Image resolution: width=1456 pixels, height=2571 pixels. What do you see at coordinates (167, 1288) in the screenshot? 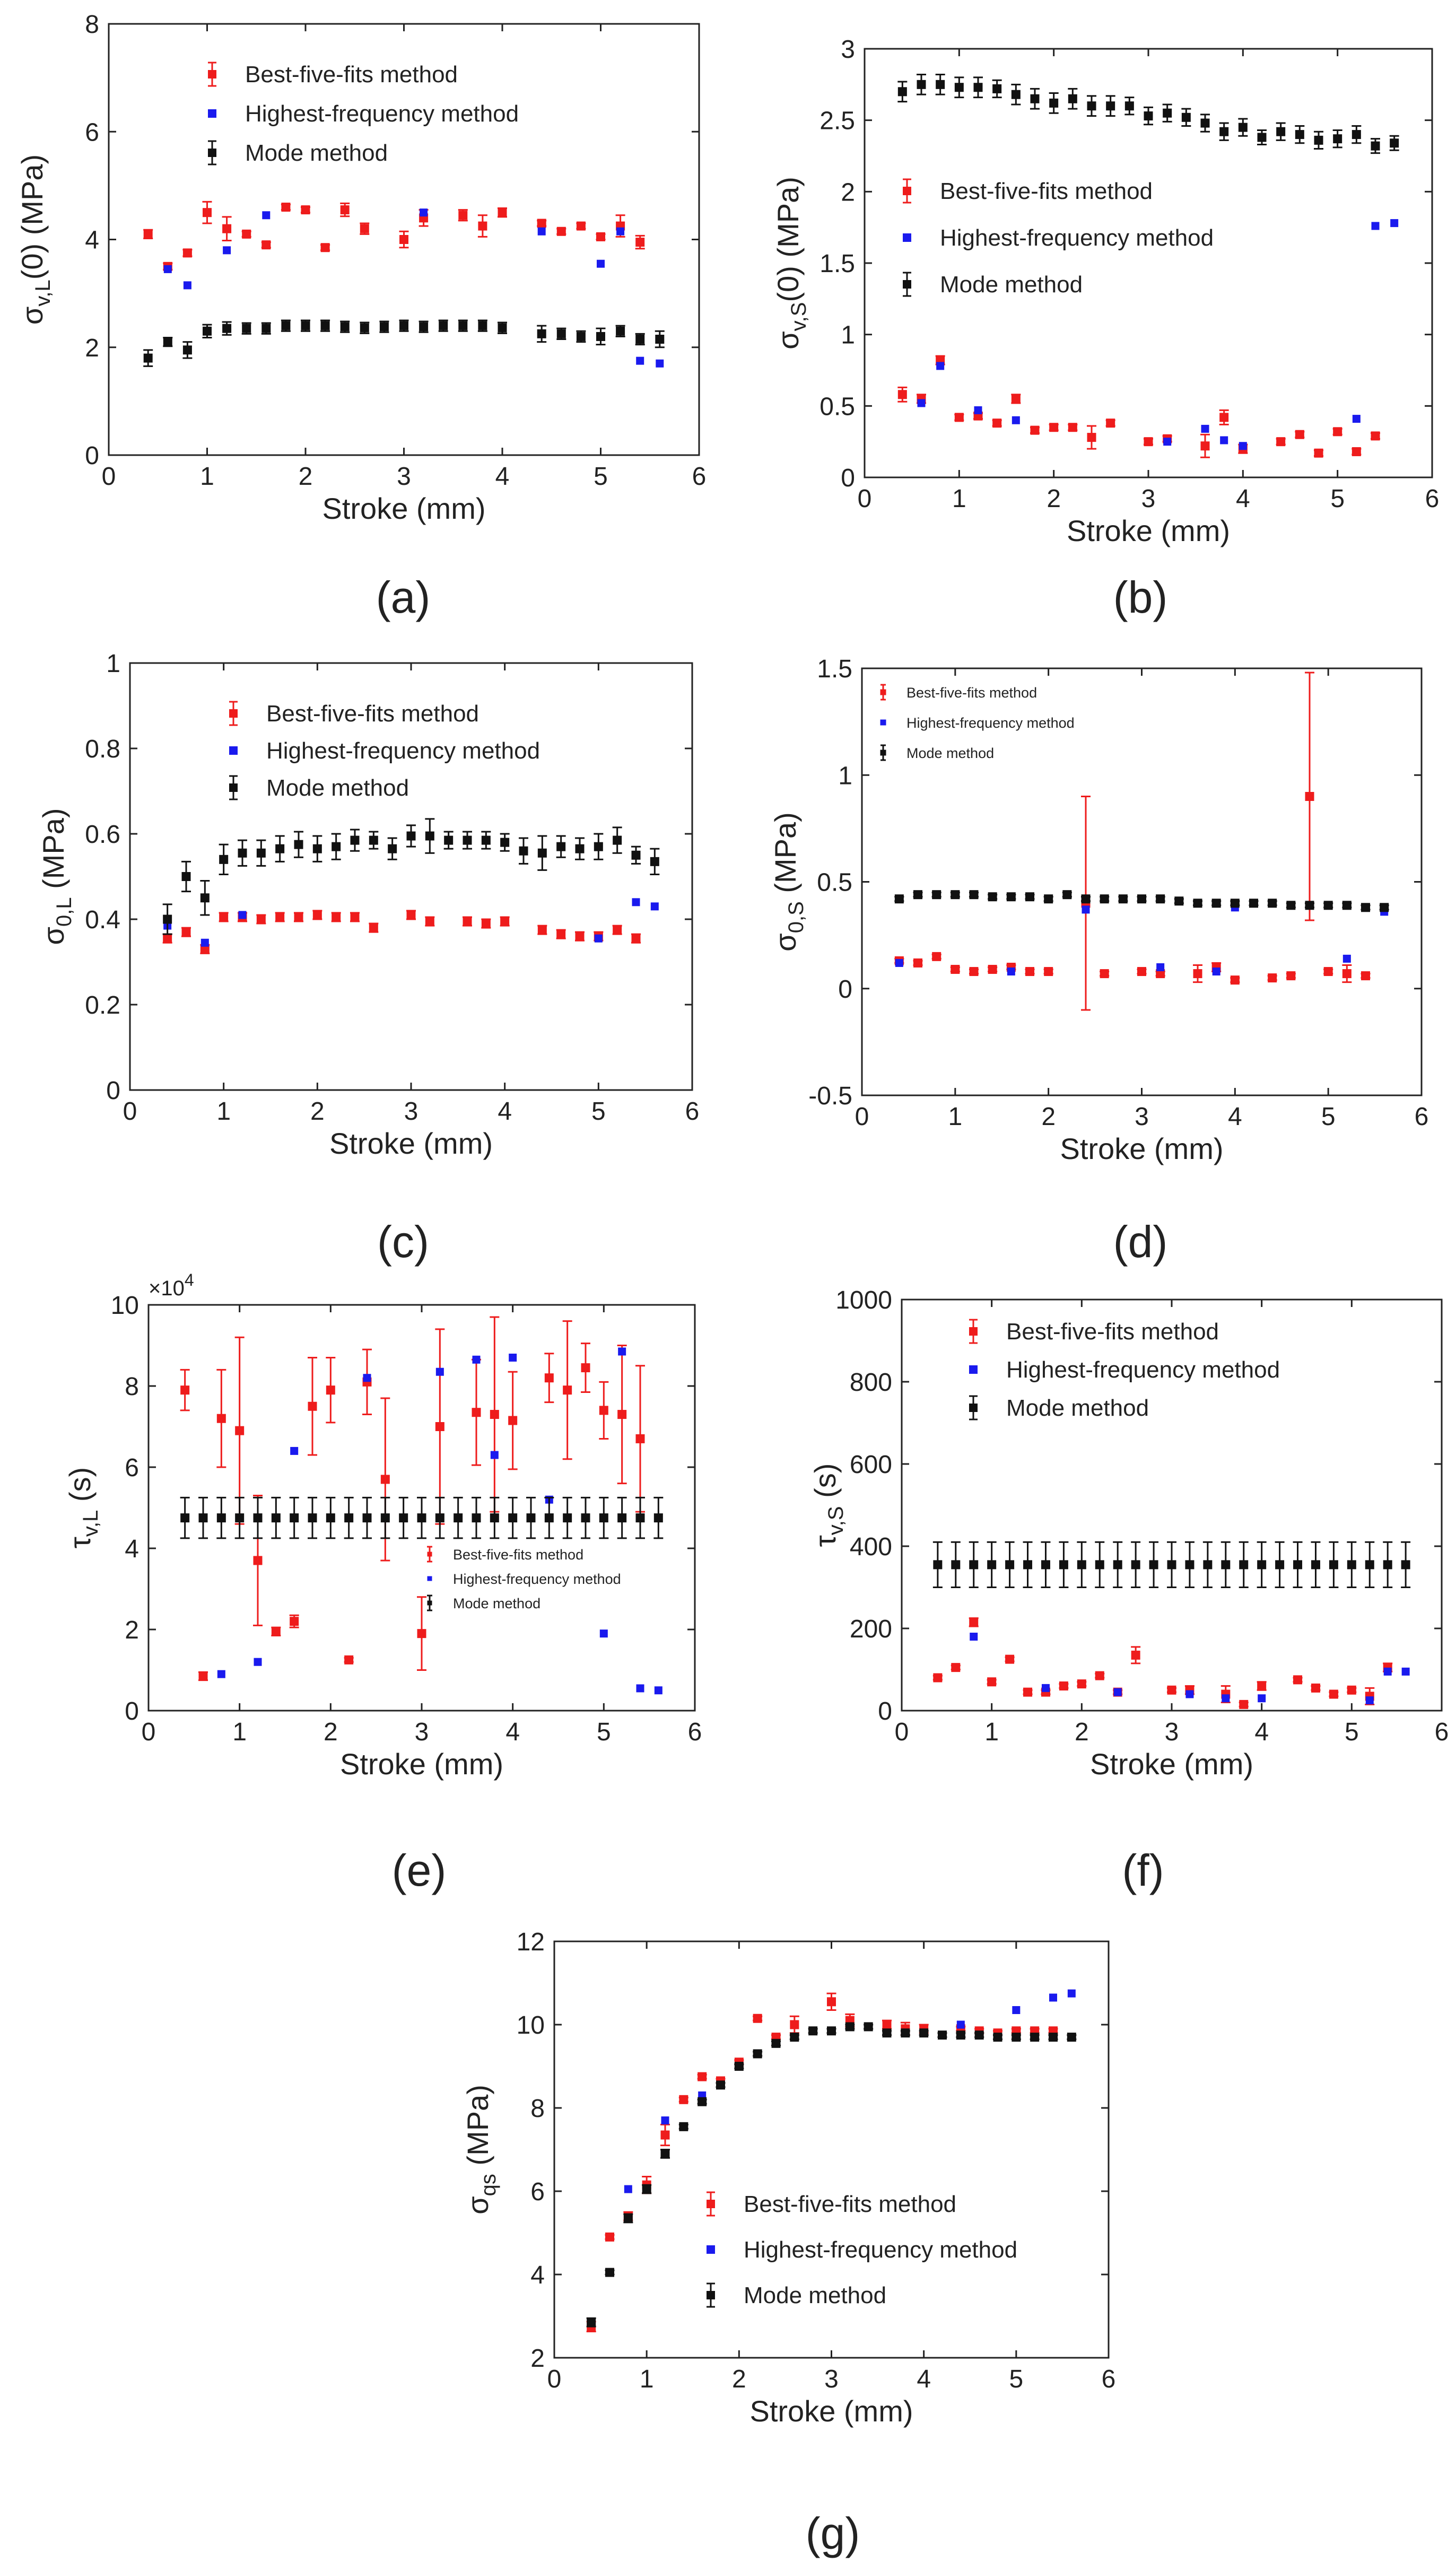
I see `axis-multiplier-base: ×10` at bounding box center [167, 1288].